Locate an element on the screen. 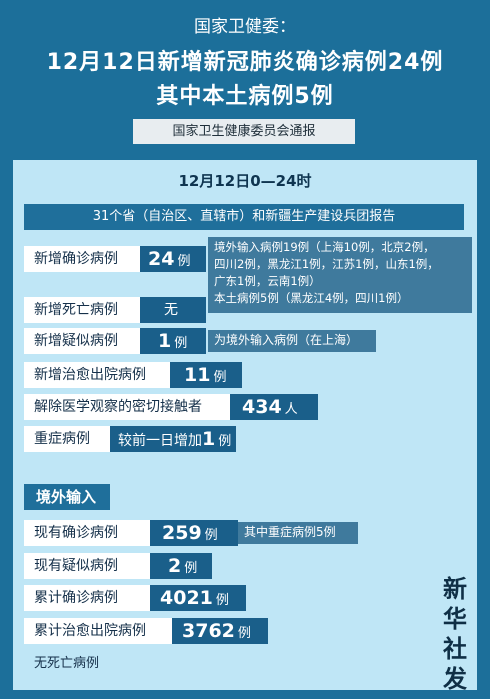  page-title-line1: 12月12日新增新冠肺炎确诊病例24例 is located at coordinates (245, 62).